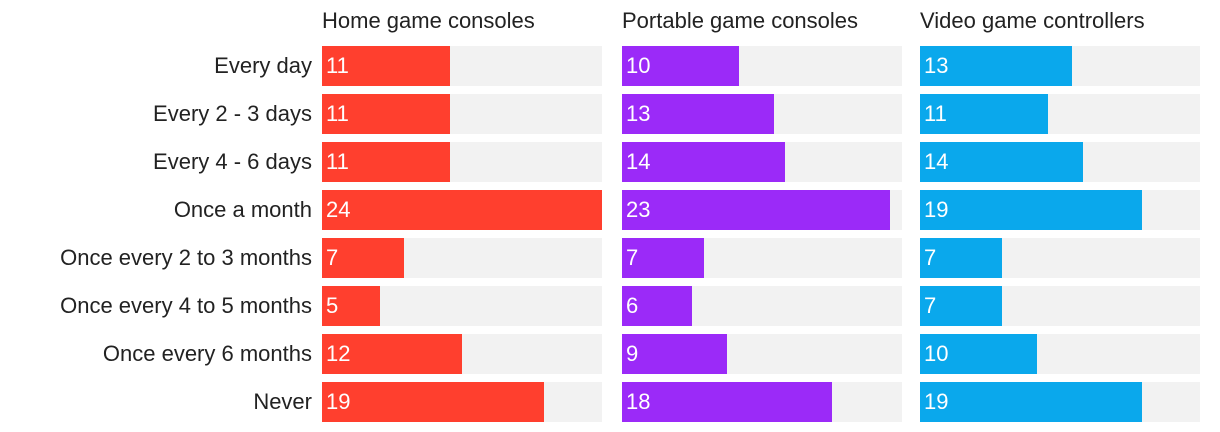 This screenshot has height=432, width=1220. I want to click on category-label: Once every 2 to 3 months, so click(186, 257).